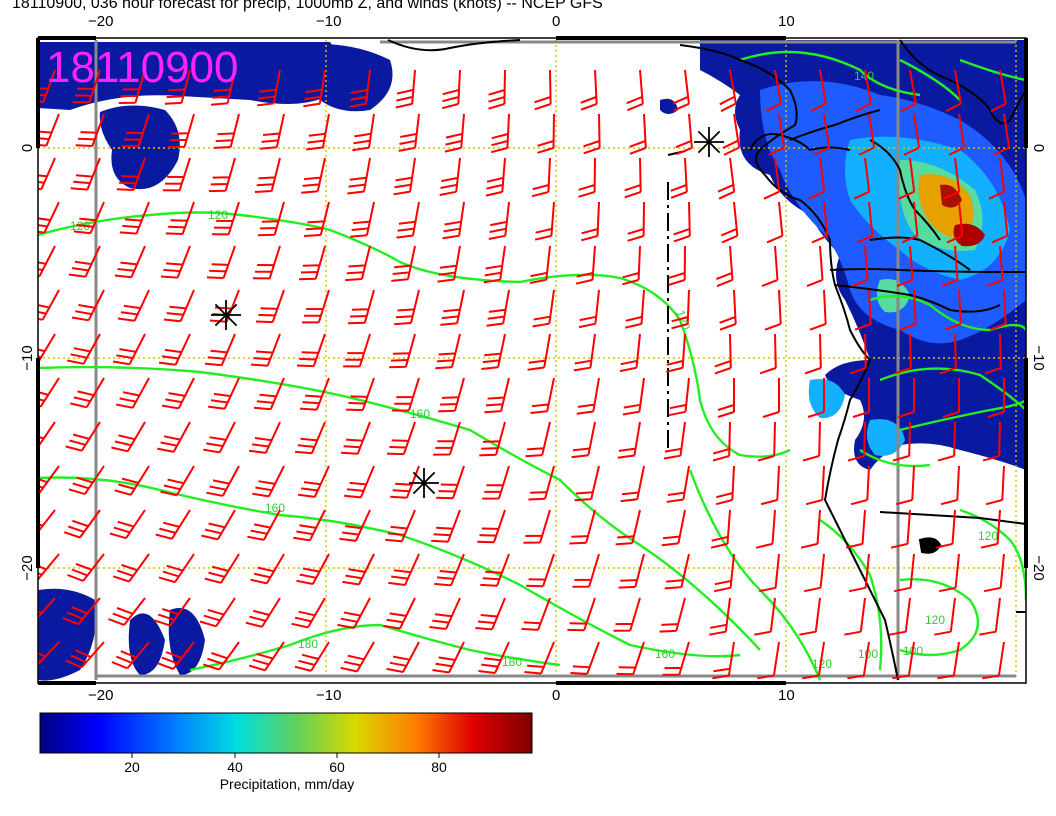 The width and height of the screenshot is (1056, 816). I want to click on contour-label: 140, so click(864, 76).